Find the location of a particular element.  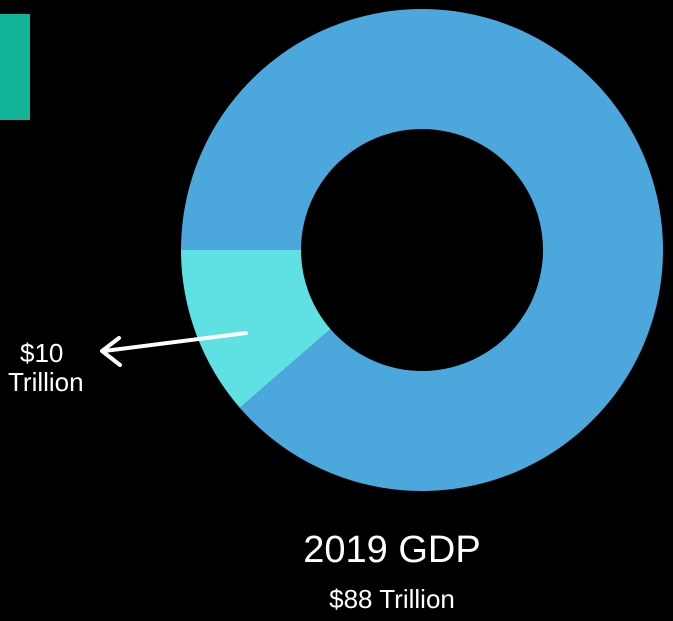

donut-slice-highlighted is located at coordinates (256, 329).